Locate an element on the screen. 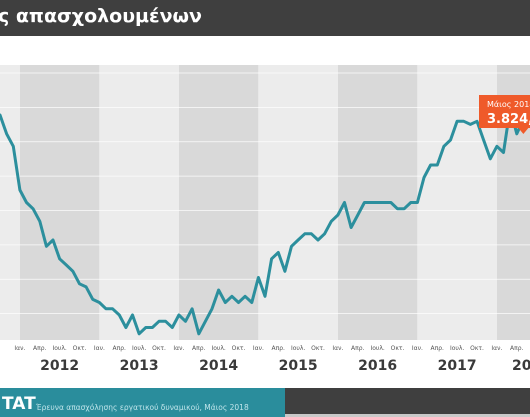  annotation-value: 3.824, is located at coordinates (508, 119).